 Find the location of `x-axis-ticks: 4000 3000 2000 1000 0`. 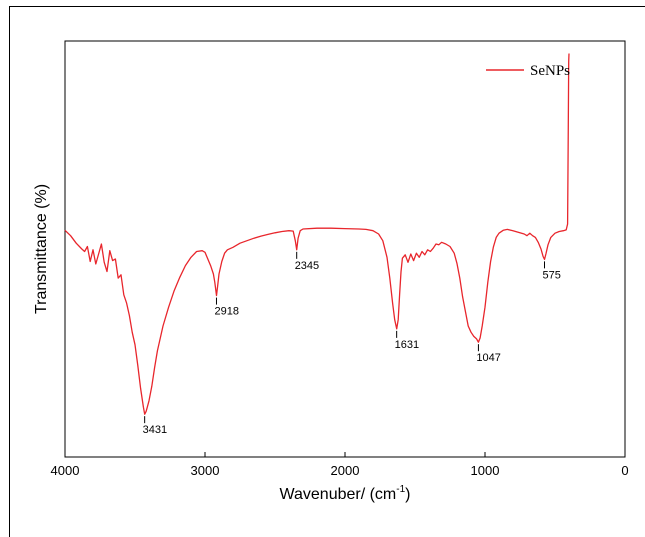

x-axis-ticks: 4000 3000 2000 1000 0 is located at coordinates (340, 465).